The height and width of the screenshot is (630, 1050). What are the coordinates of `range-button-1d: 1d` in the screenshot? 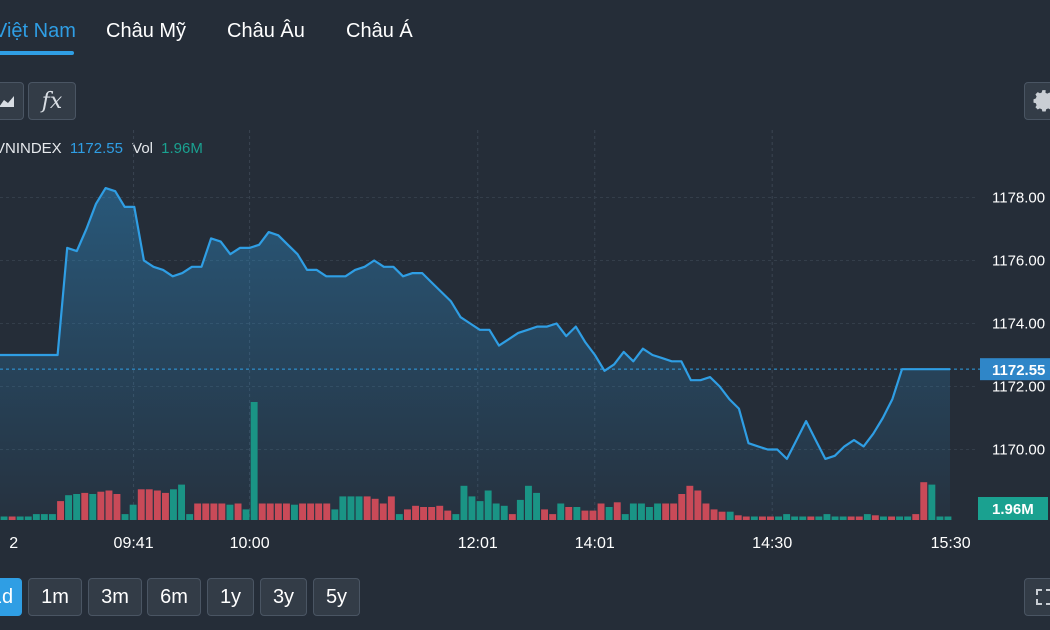 It's located at (11, 597).